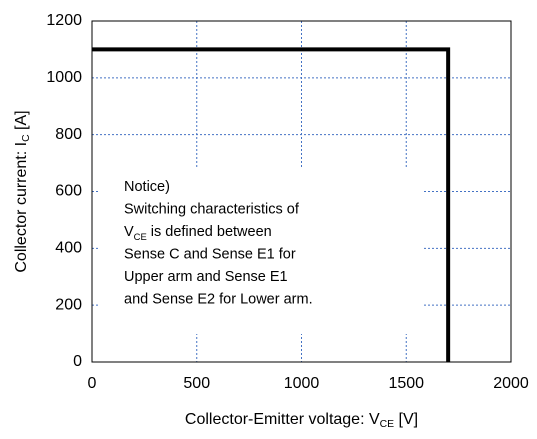 The image size is (537, 439). I want to click on y-tick-label: 400, so click(68, 248).